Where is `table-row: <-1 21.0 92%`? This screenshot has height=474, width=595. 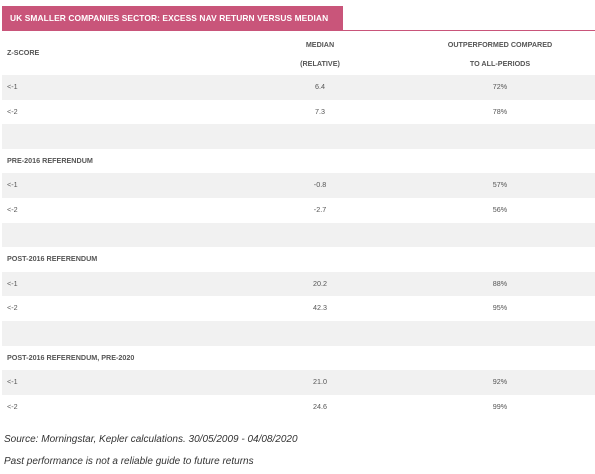
table-row: <-1 21.0 92% is located at coordinates (298, 382).